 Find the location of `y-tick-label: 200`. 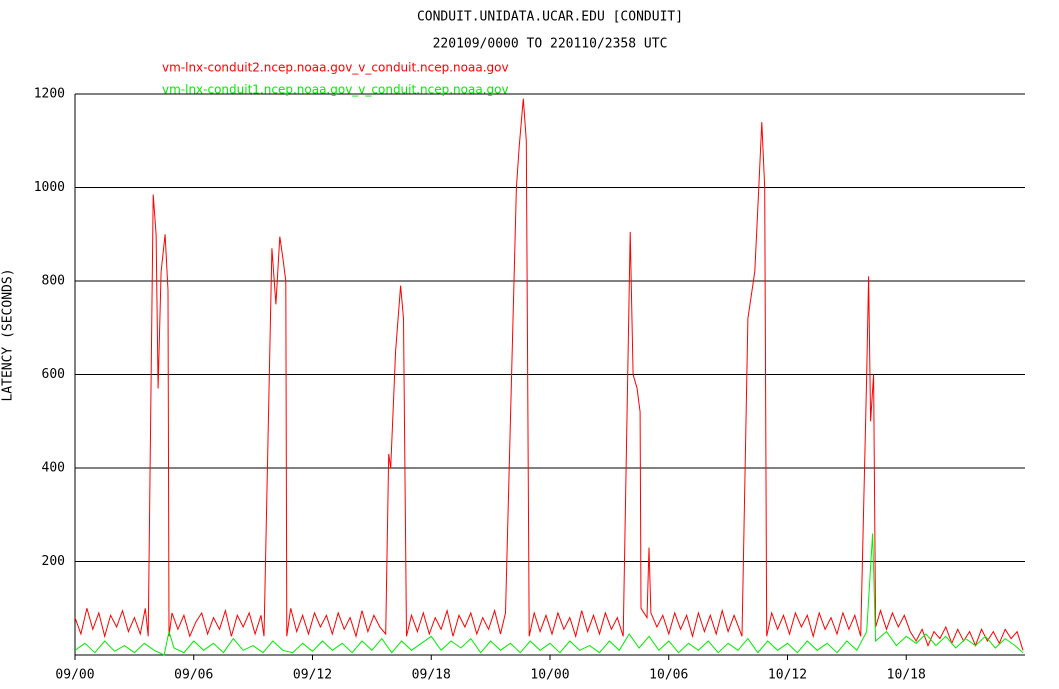

y-tick-label: 200 is located at coordinates (53, 561).